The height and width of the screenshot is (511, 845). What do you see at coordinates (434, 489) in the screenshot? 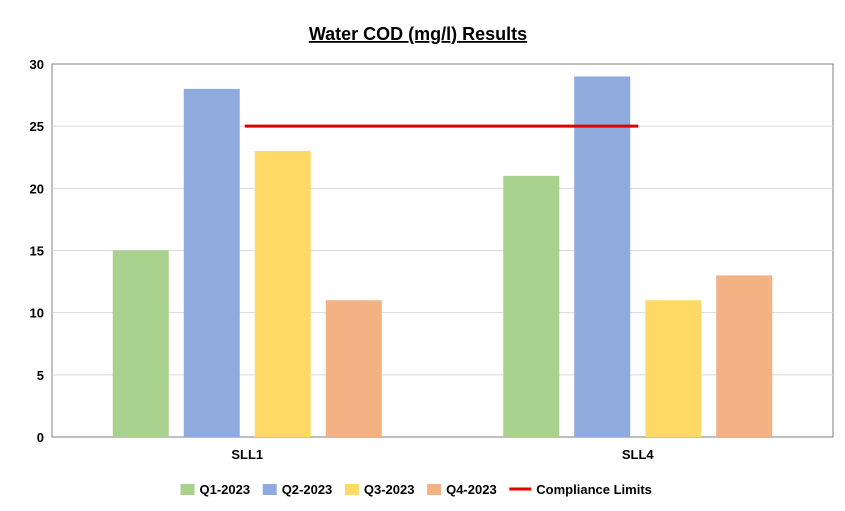
I see `legend-swatch-q4-2023` at bounding box center [434, 489].